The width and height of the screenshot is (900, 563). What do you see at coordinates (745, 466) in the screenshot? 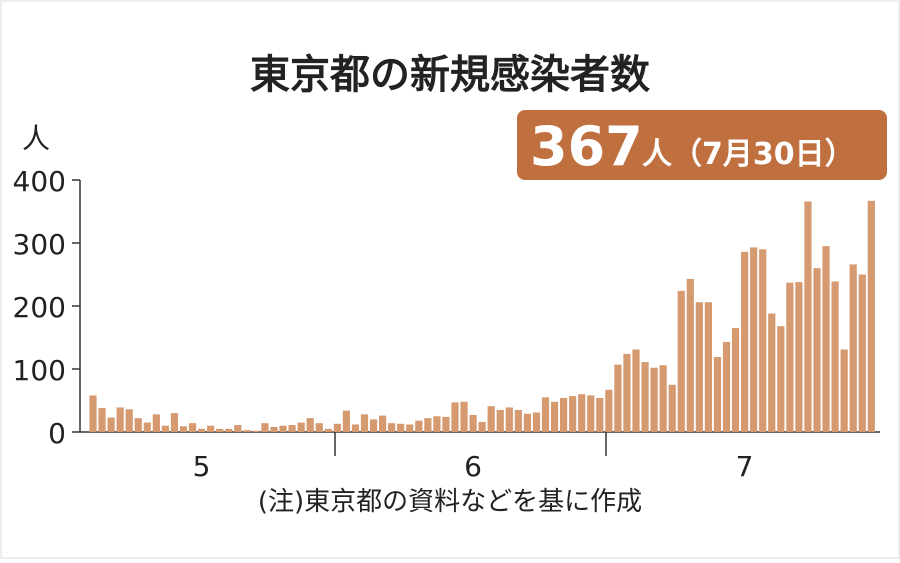
I see `x-tick-label: 7` at bounding box center [745, 466].